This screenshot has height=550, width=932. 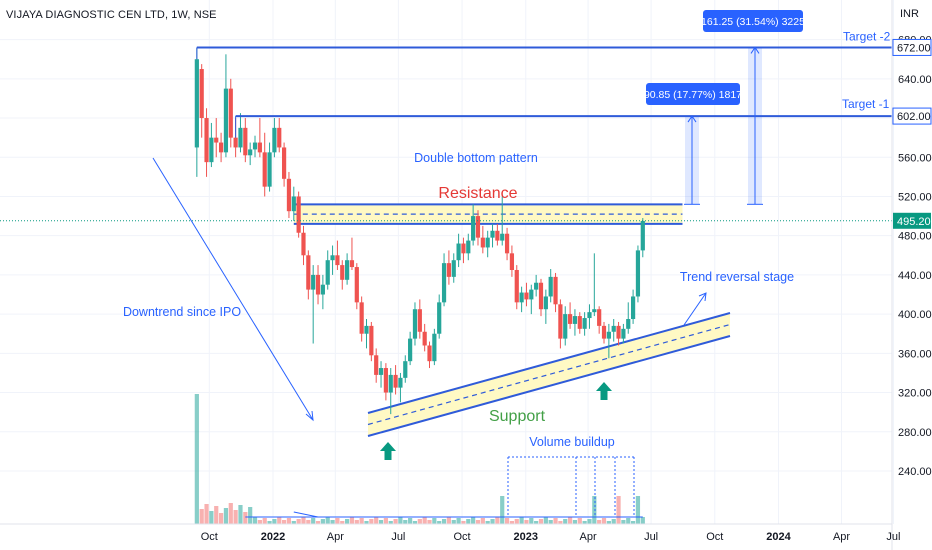 What do you see at coordinates (778, 537) in the screenshot?
I see `time-tick-label: 2024` at bounding box center [778, 537].